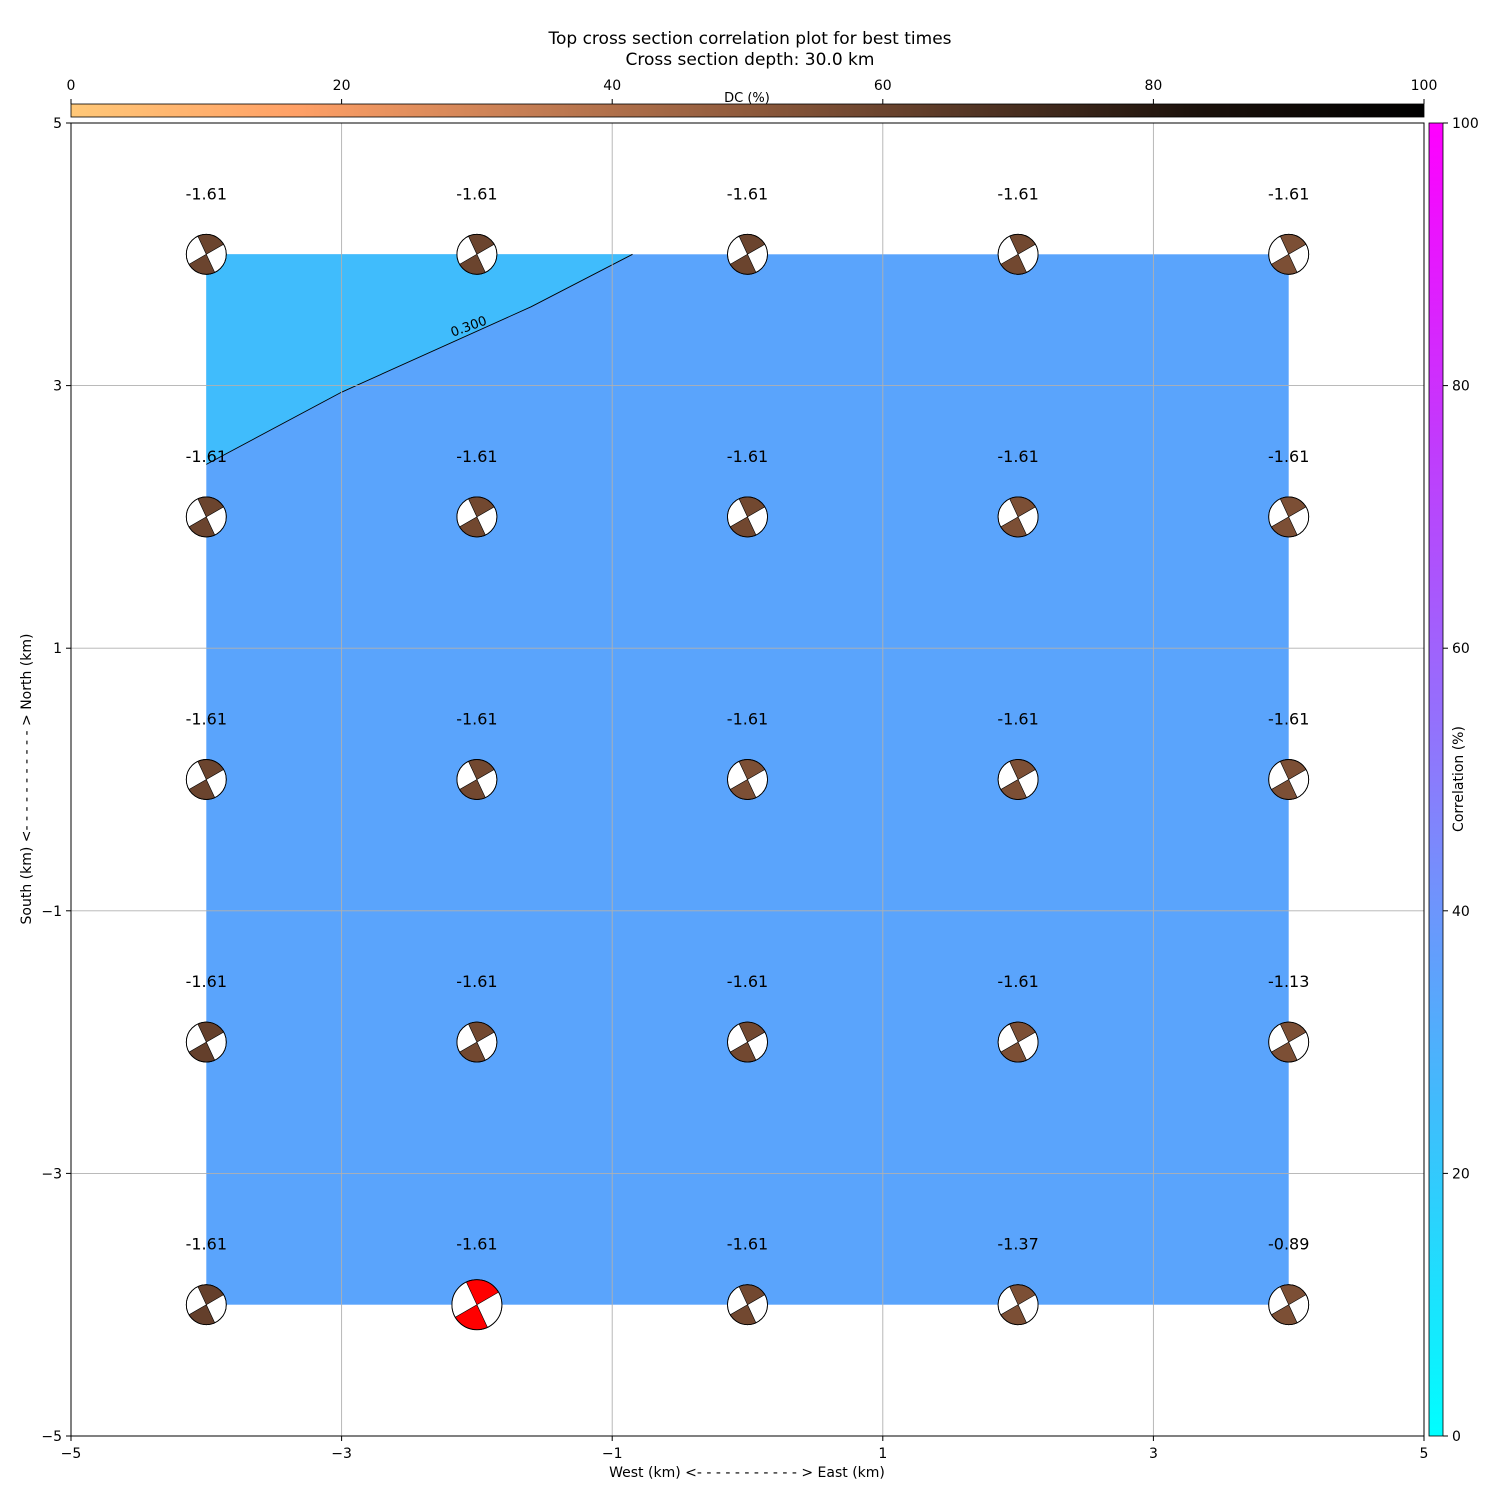 The image size is (1500, 1500). I want to click on contour-line, so click(419, 359).